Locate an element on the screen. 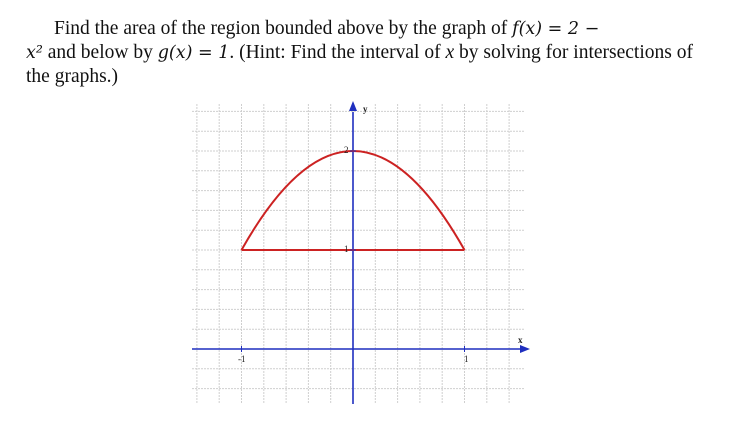 This screenshot has height=434, width=756. math: f(x) = 2 − is located at coordinates (556, 29).